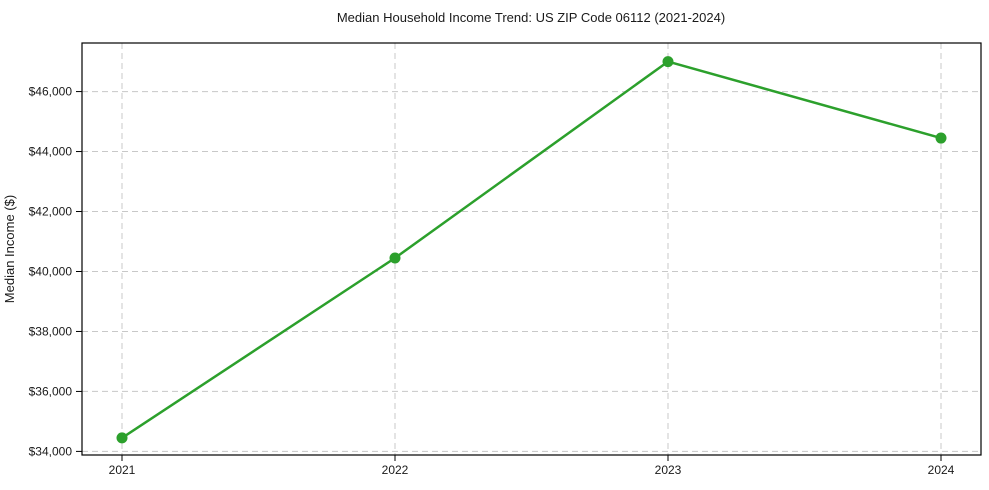  Describe the element at coordinates (122, 470) in the screenshot. I see `x-tick-label: 2021` at that location.